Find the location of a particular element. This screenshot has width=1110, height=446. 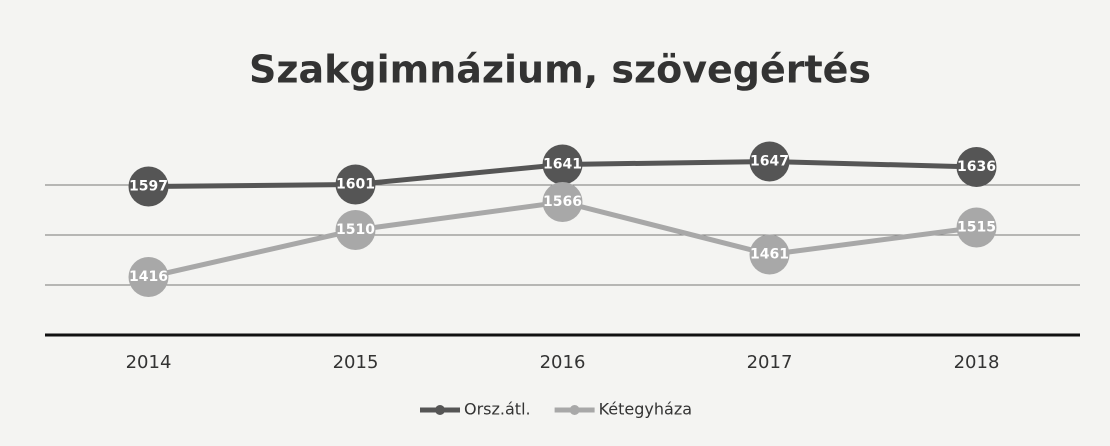

data-label: 1601 is located at coordinates (355, 185).